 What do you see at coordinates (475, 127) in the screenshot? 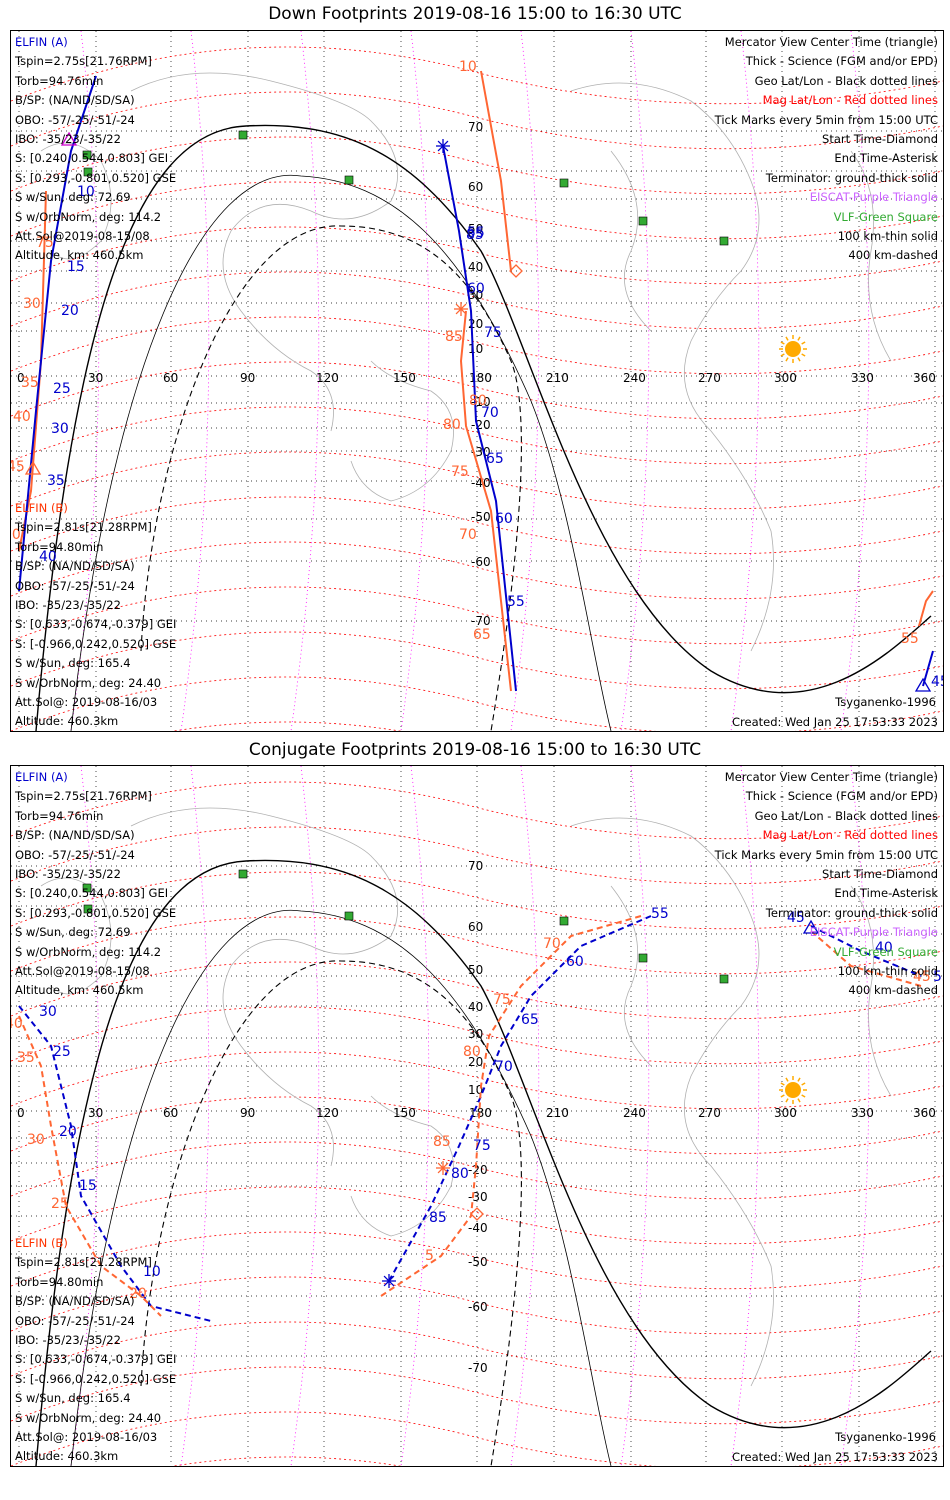
I see `lat-tick-label: 70` at bounding box center [475, 127].